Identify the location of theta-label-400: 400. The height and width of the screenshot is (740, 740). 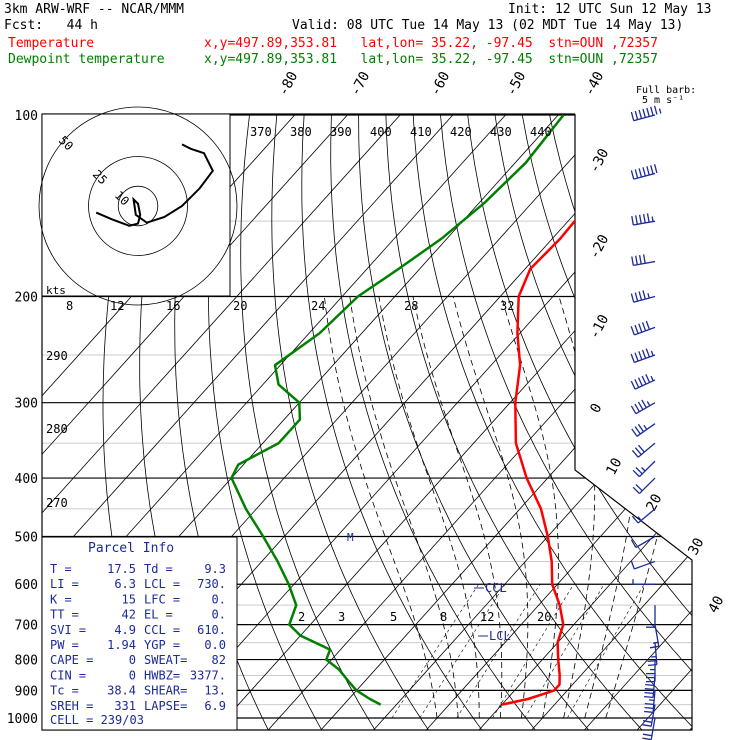
(381, 132).